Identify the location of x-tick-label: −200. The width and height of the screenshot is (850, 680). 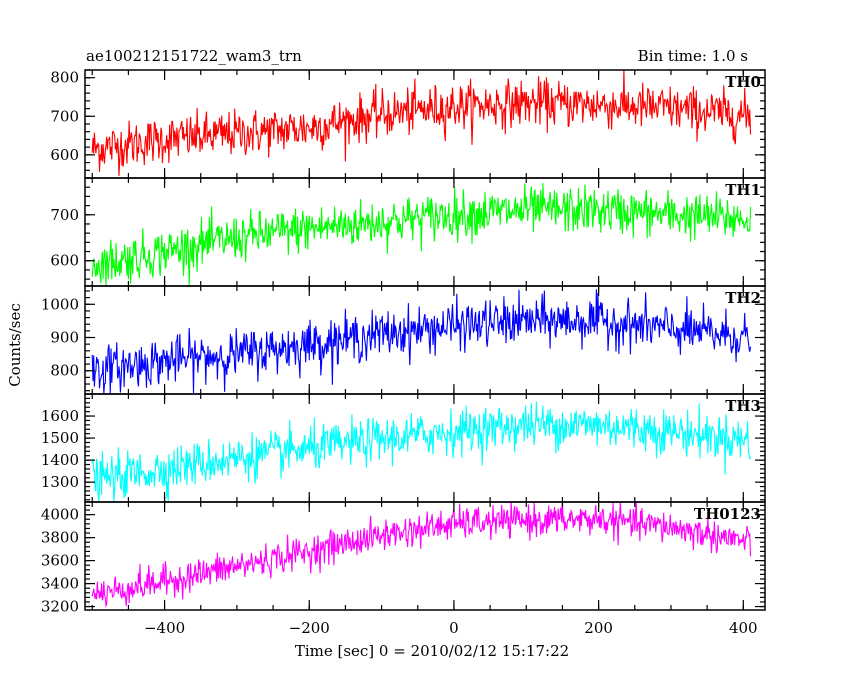
(309, 628).